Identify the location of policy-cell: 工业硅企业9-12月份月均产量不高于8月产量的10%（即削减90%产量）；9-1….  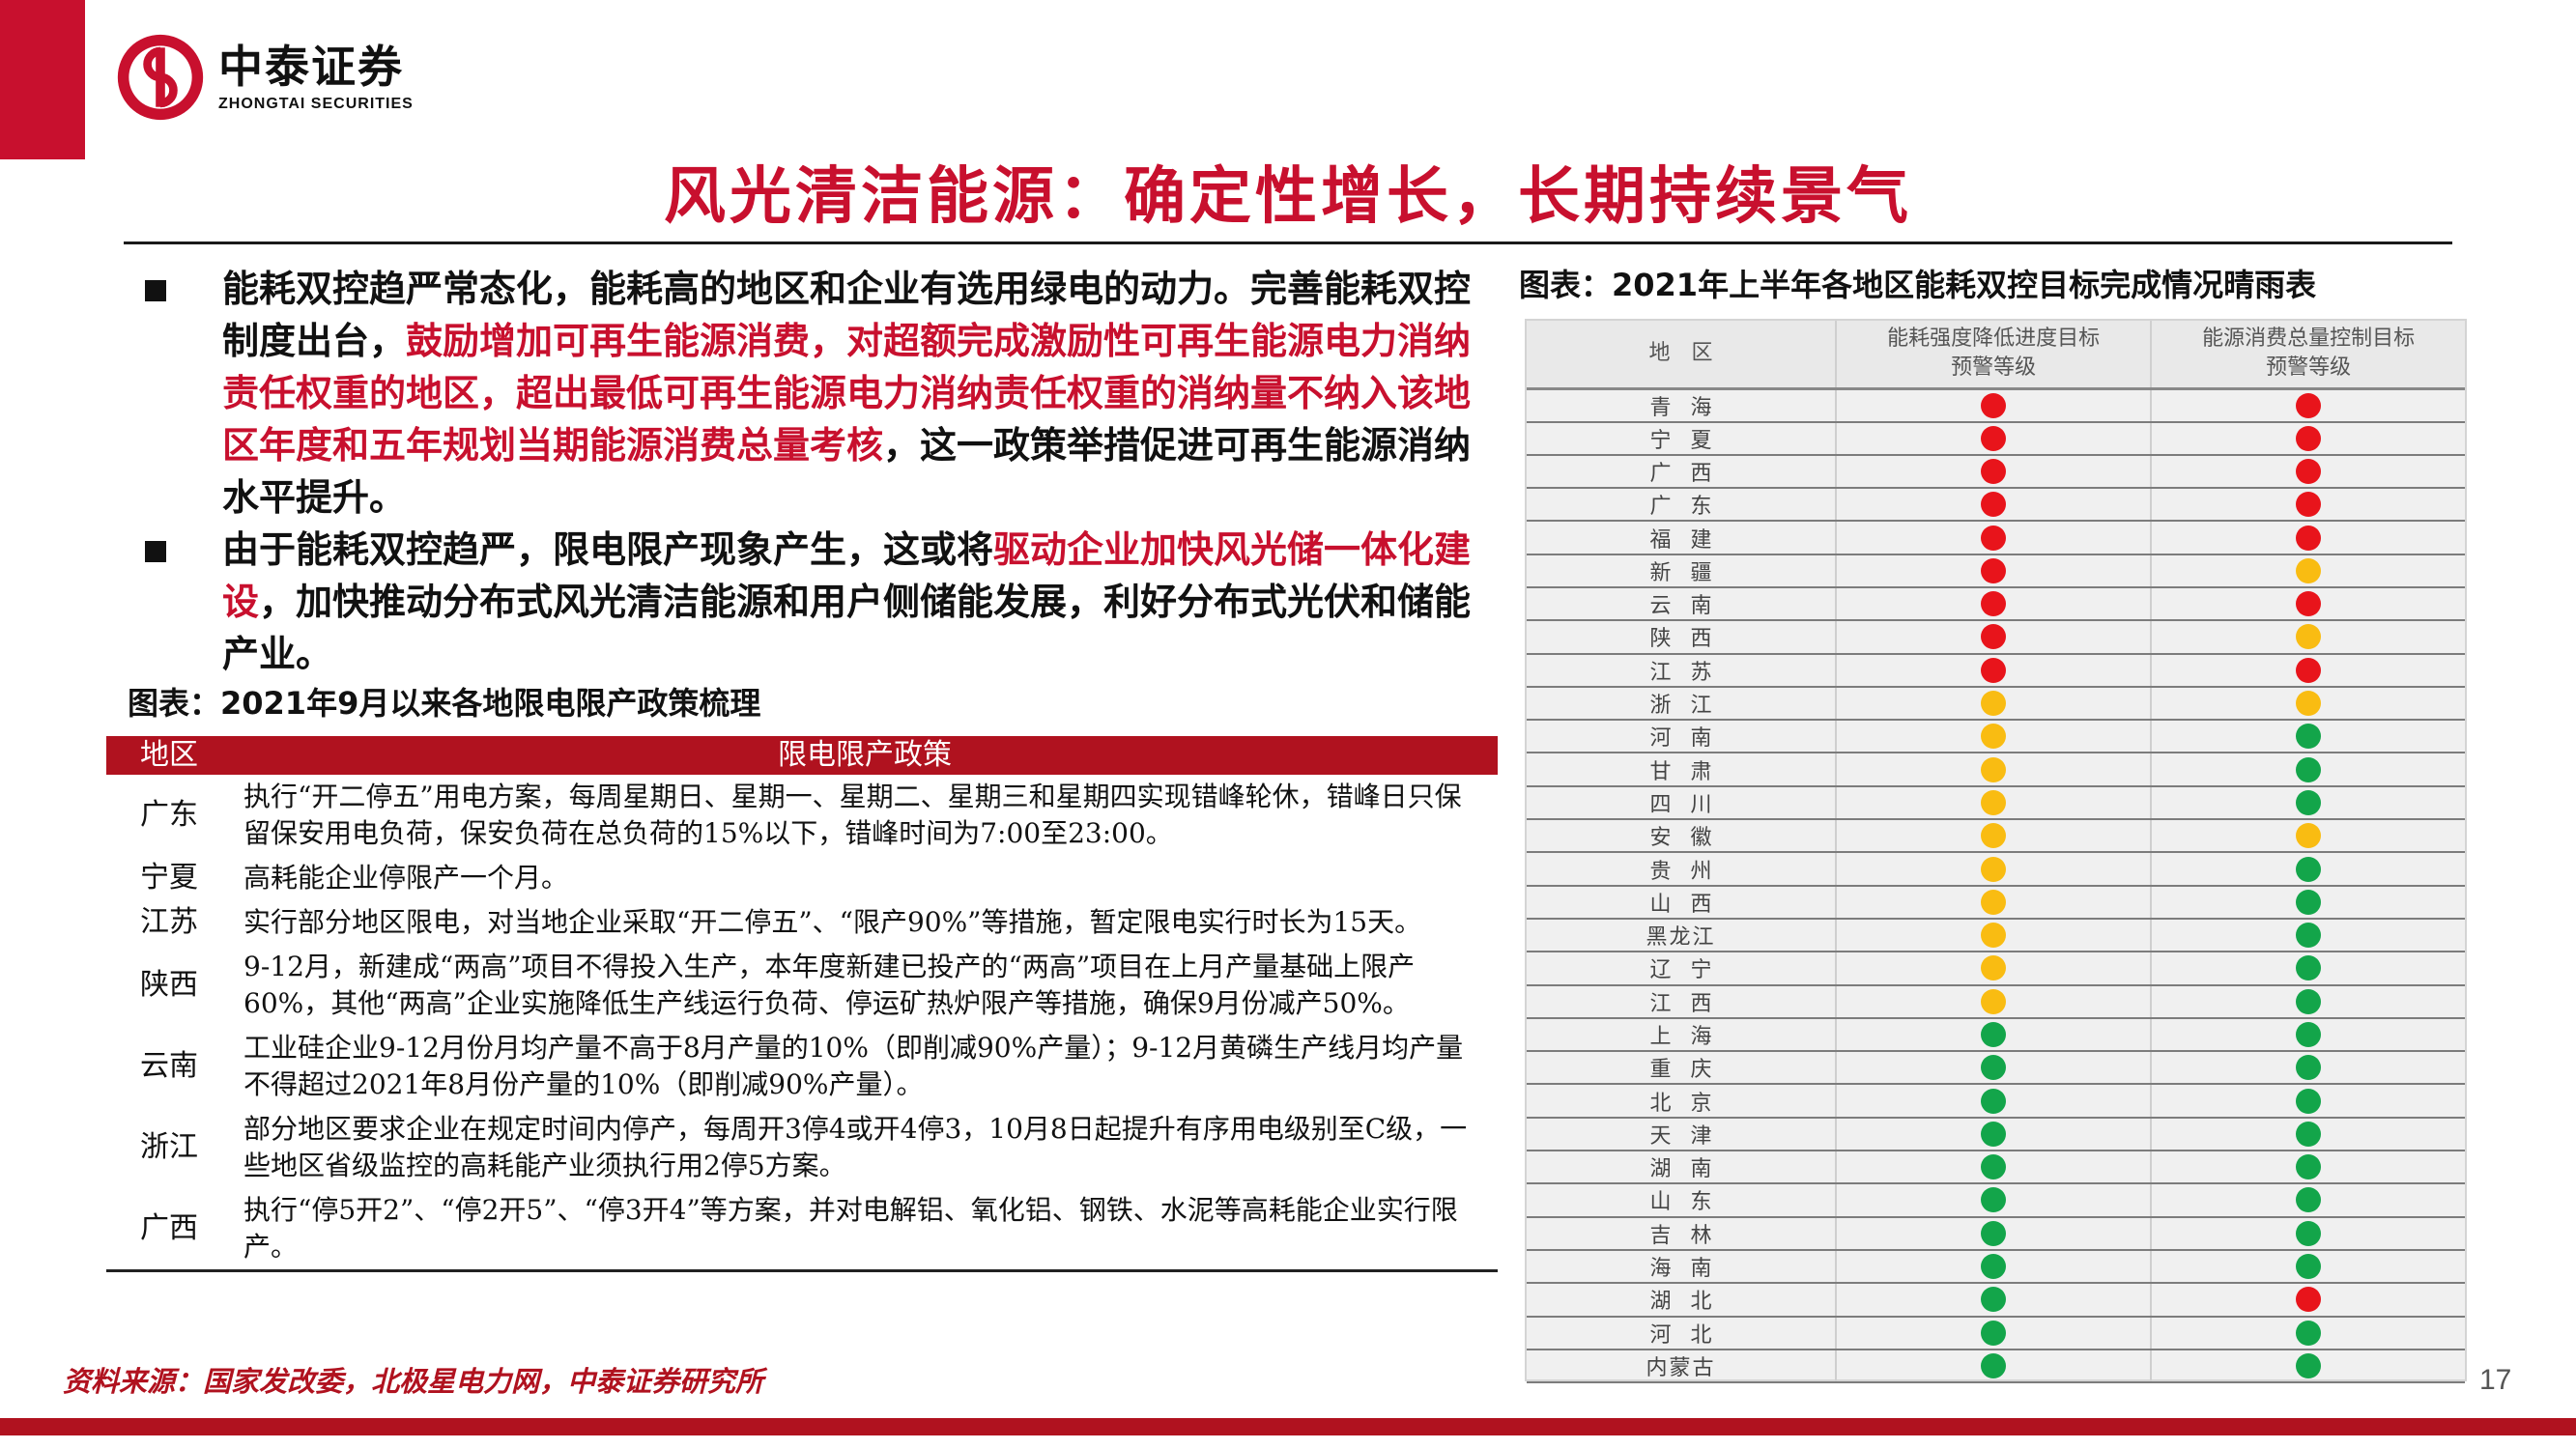
(854, 1066).